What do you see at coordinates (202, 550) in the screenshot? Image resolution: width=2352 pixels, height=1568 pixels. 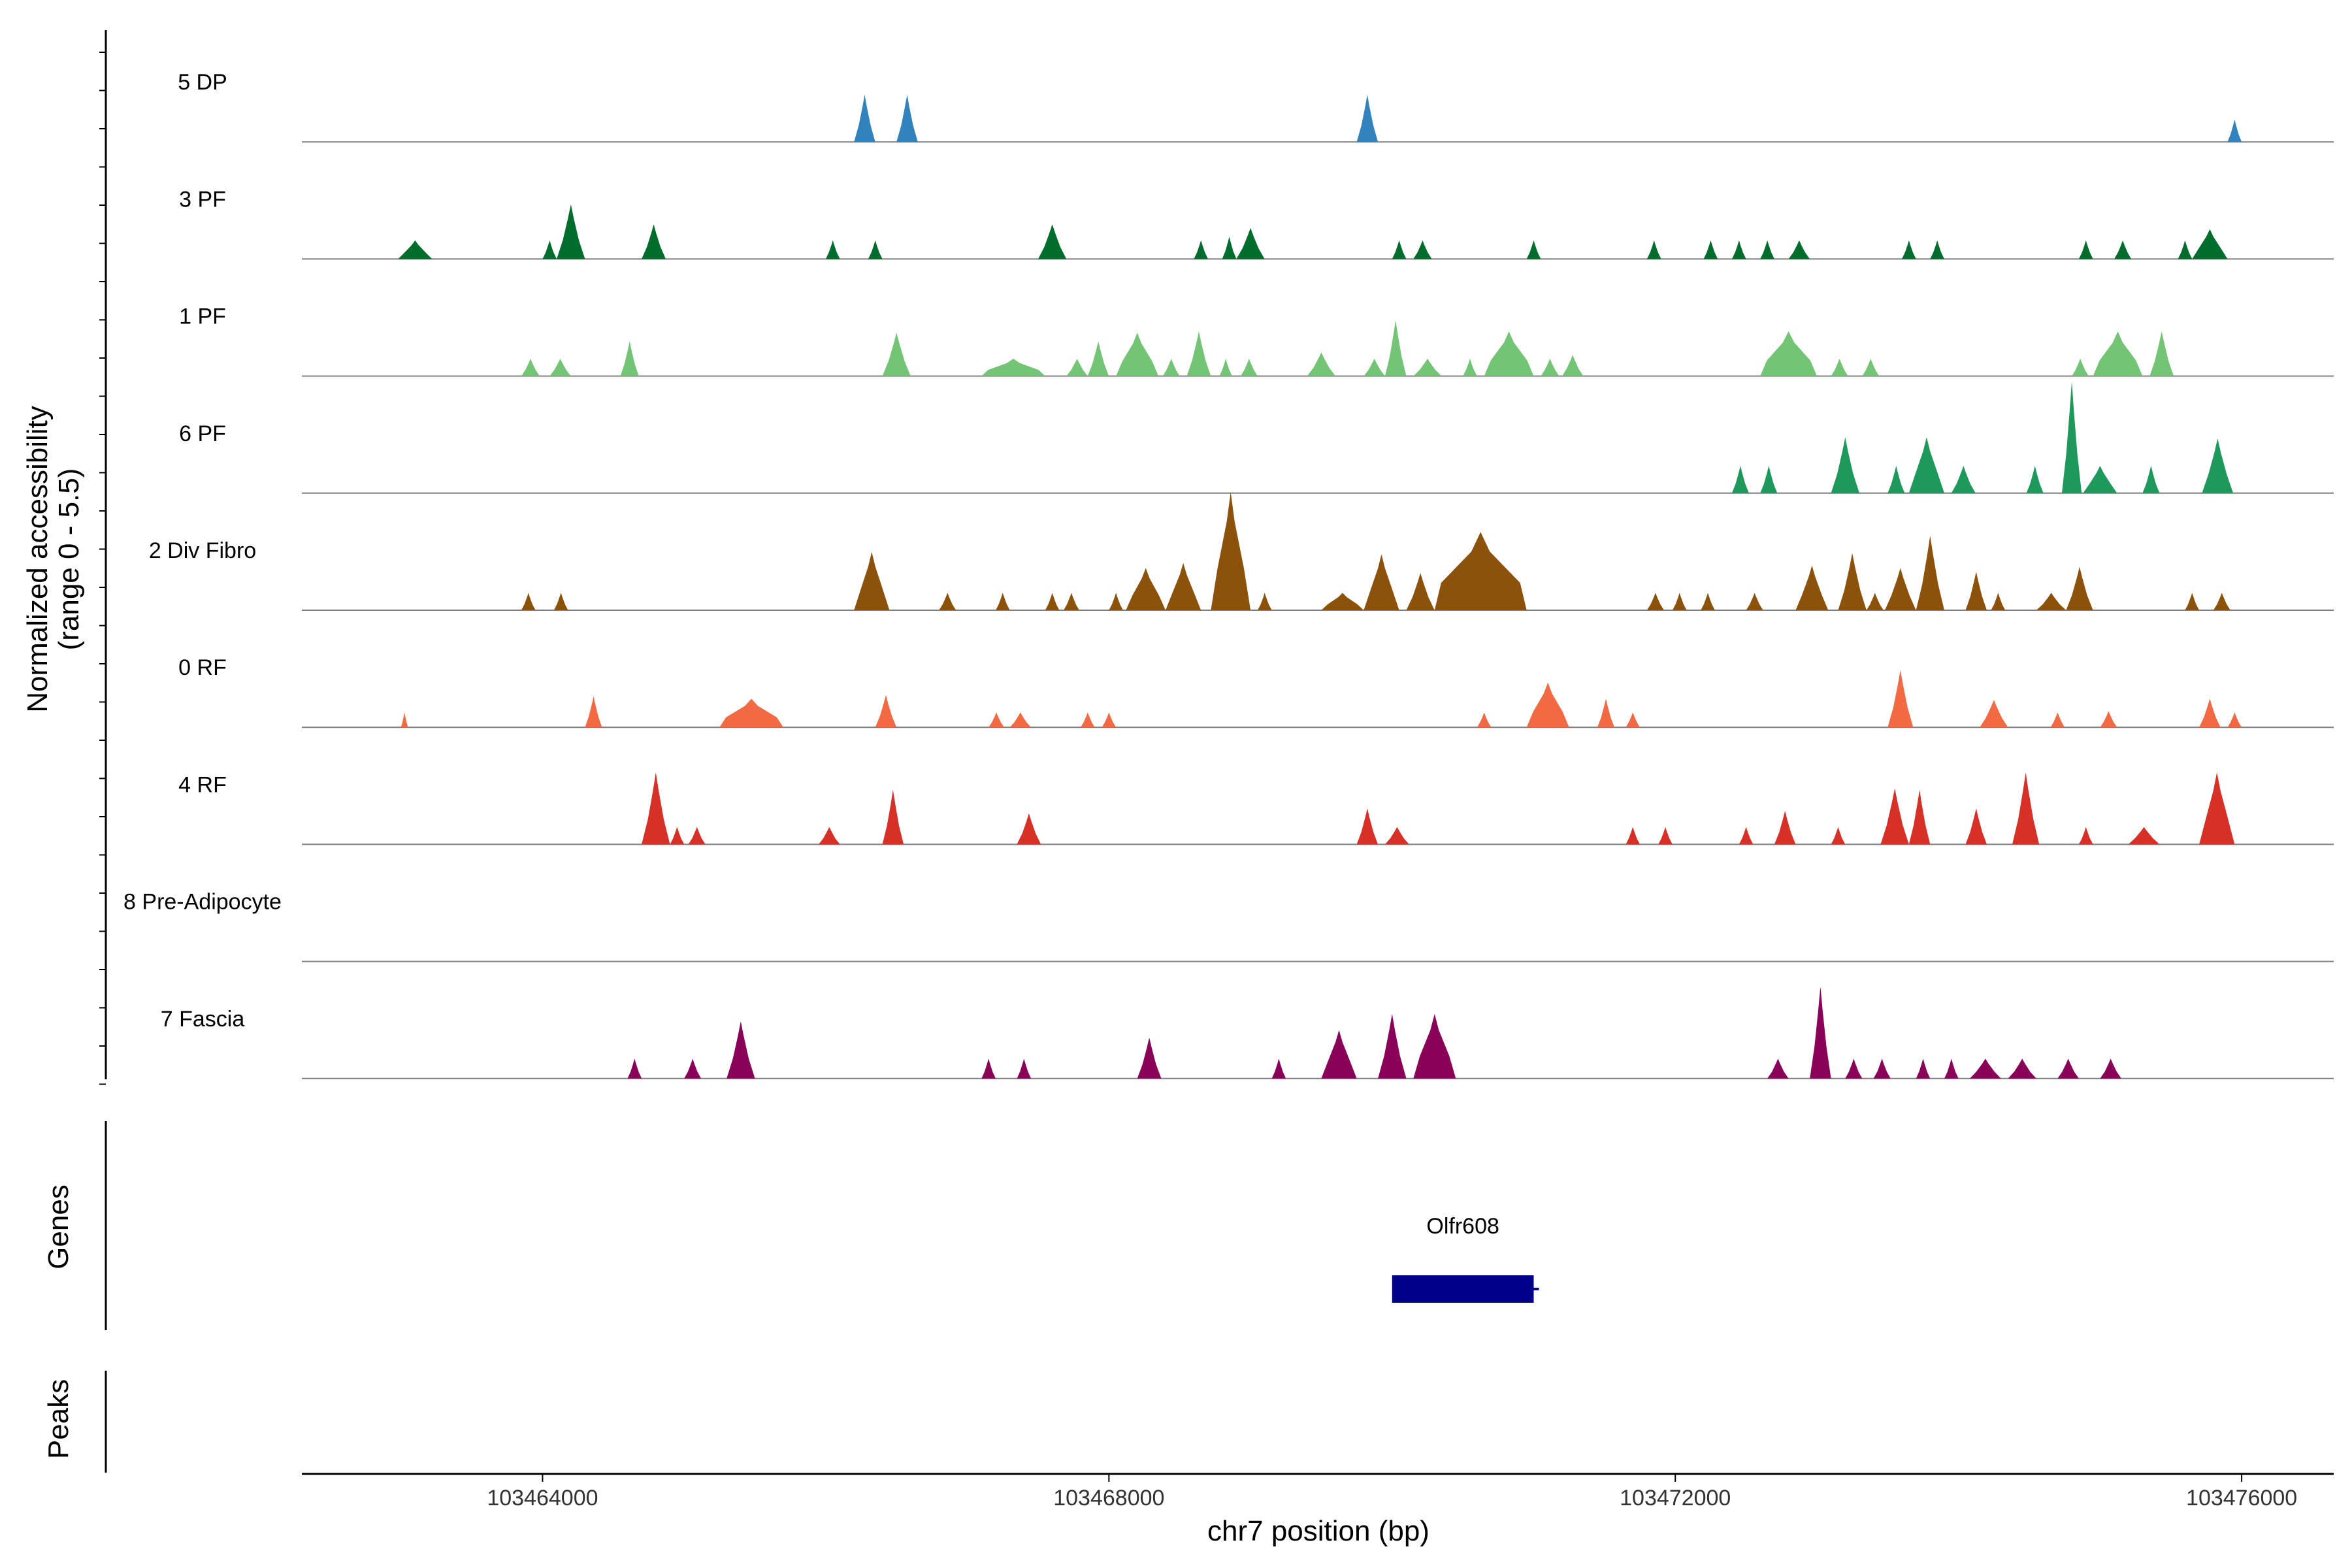 I see `track-label: 2 Div Fibro` at bounding box center [202, 550].